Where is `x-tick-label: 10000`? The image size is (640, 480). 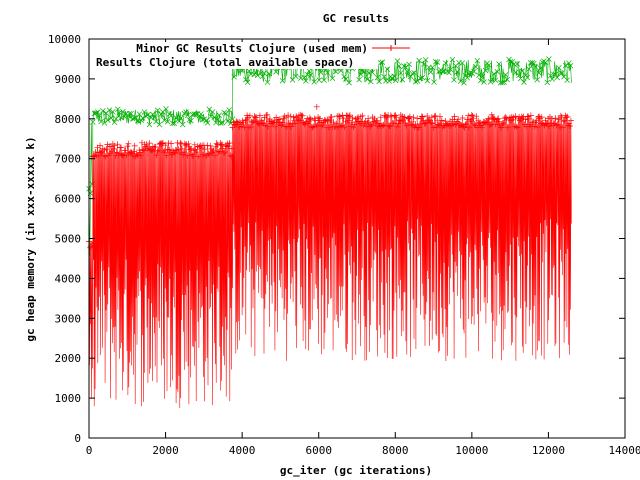
x-tick-label: 10000 is located at coordinates (471, 450).